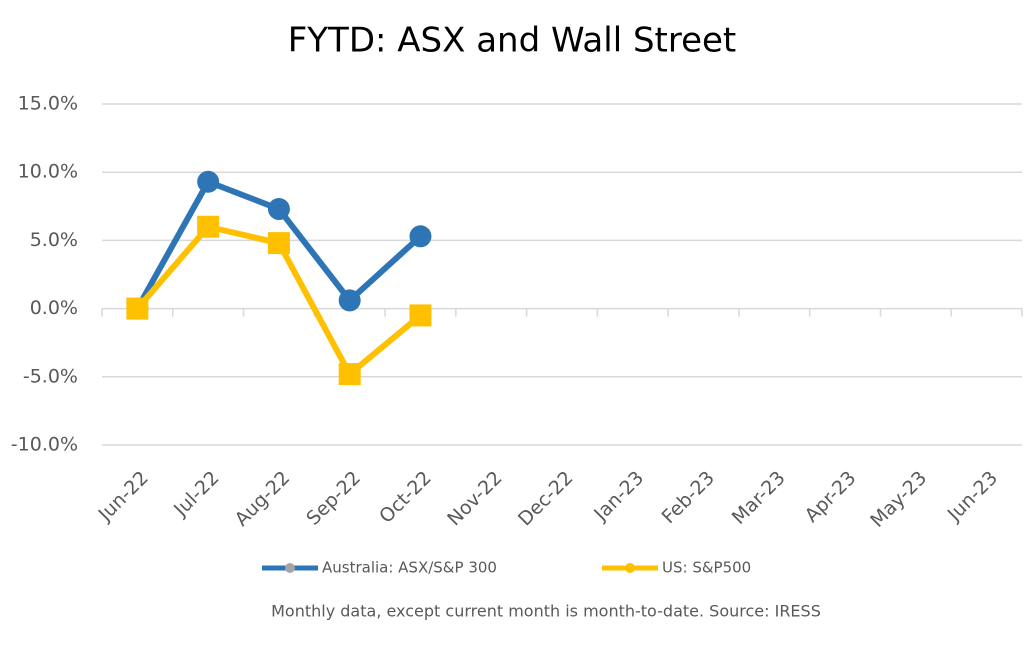 The height and width of the screenshot is (648, 1024). What do you see at coordinates (263, 499) in the screenshot?
I see `x-tick-label: Aug-22` at bounding box center [263, 499].